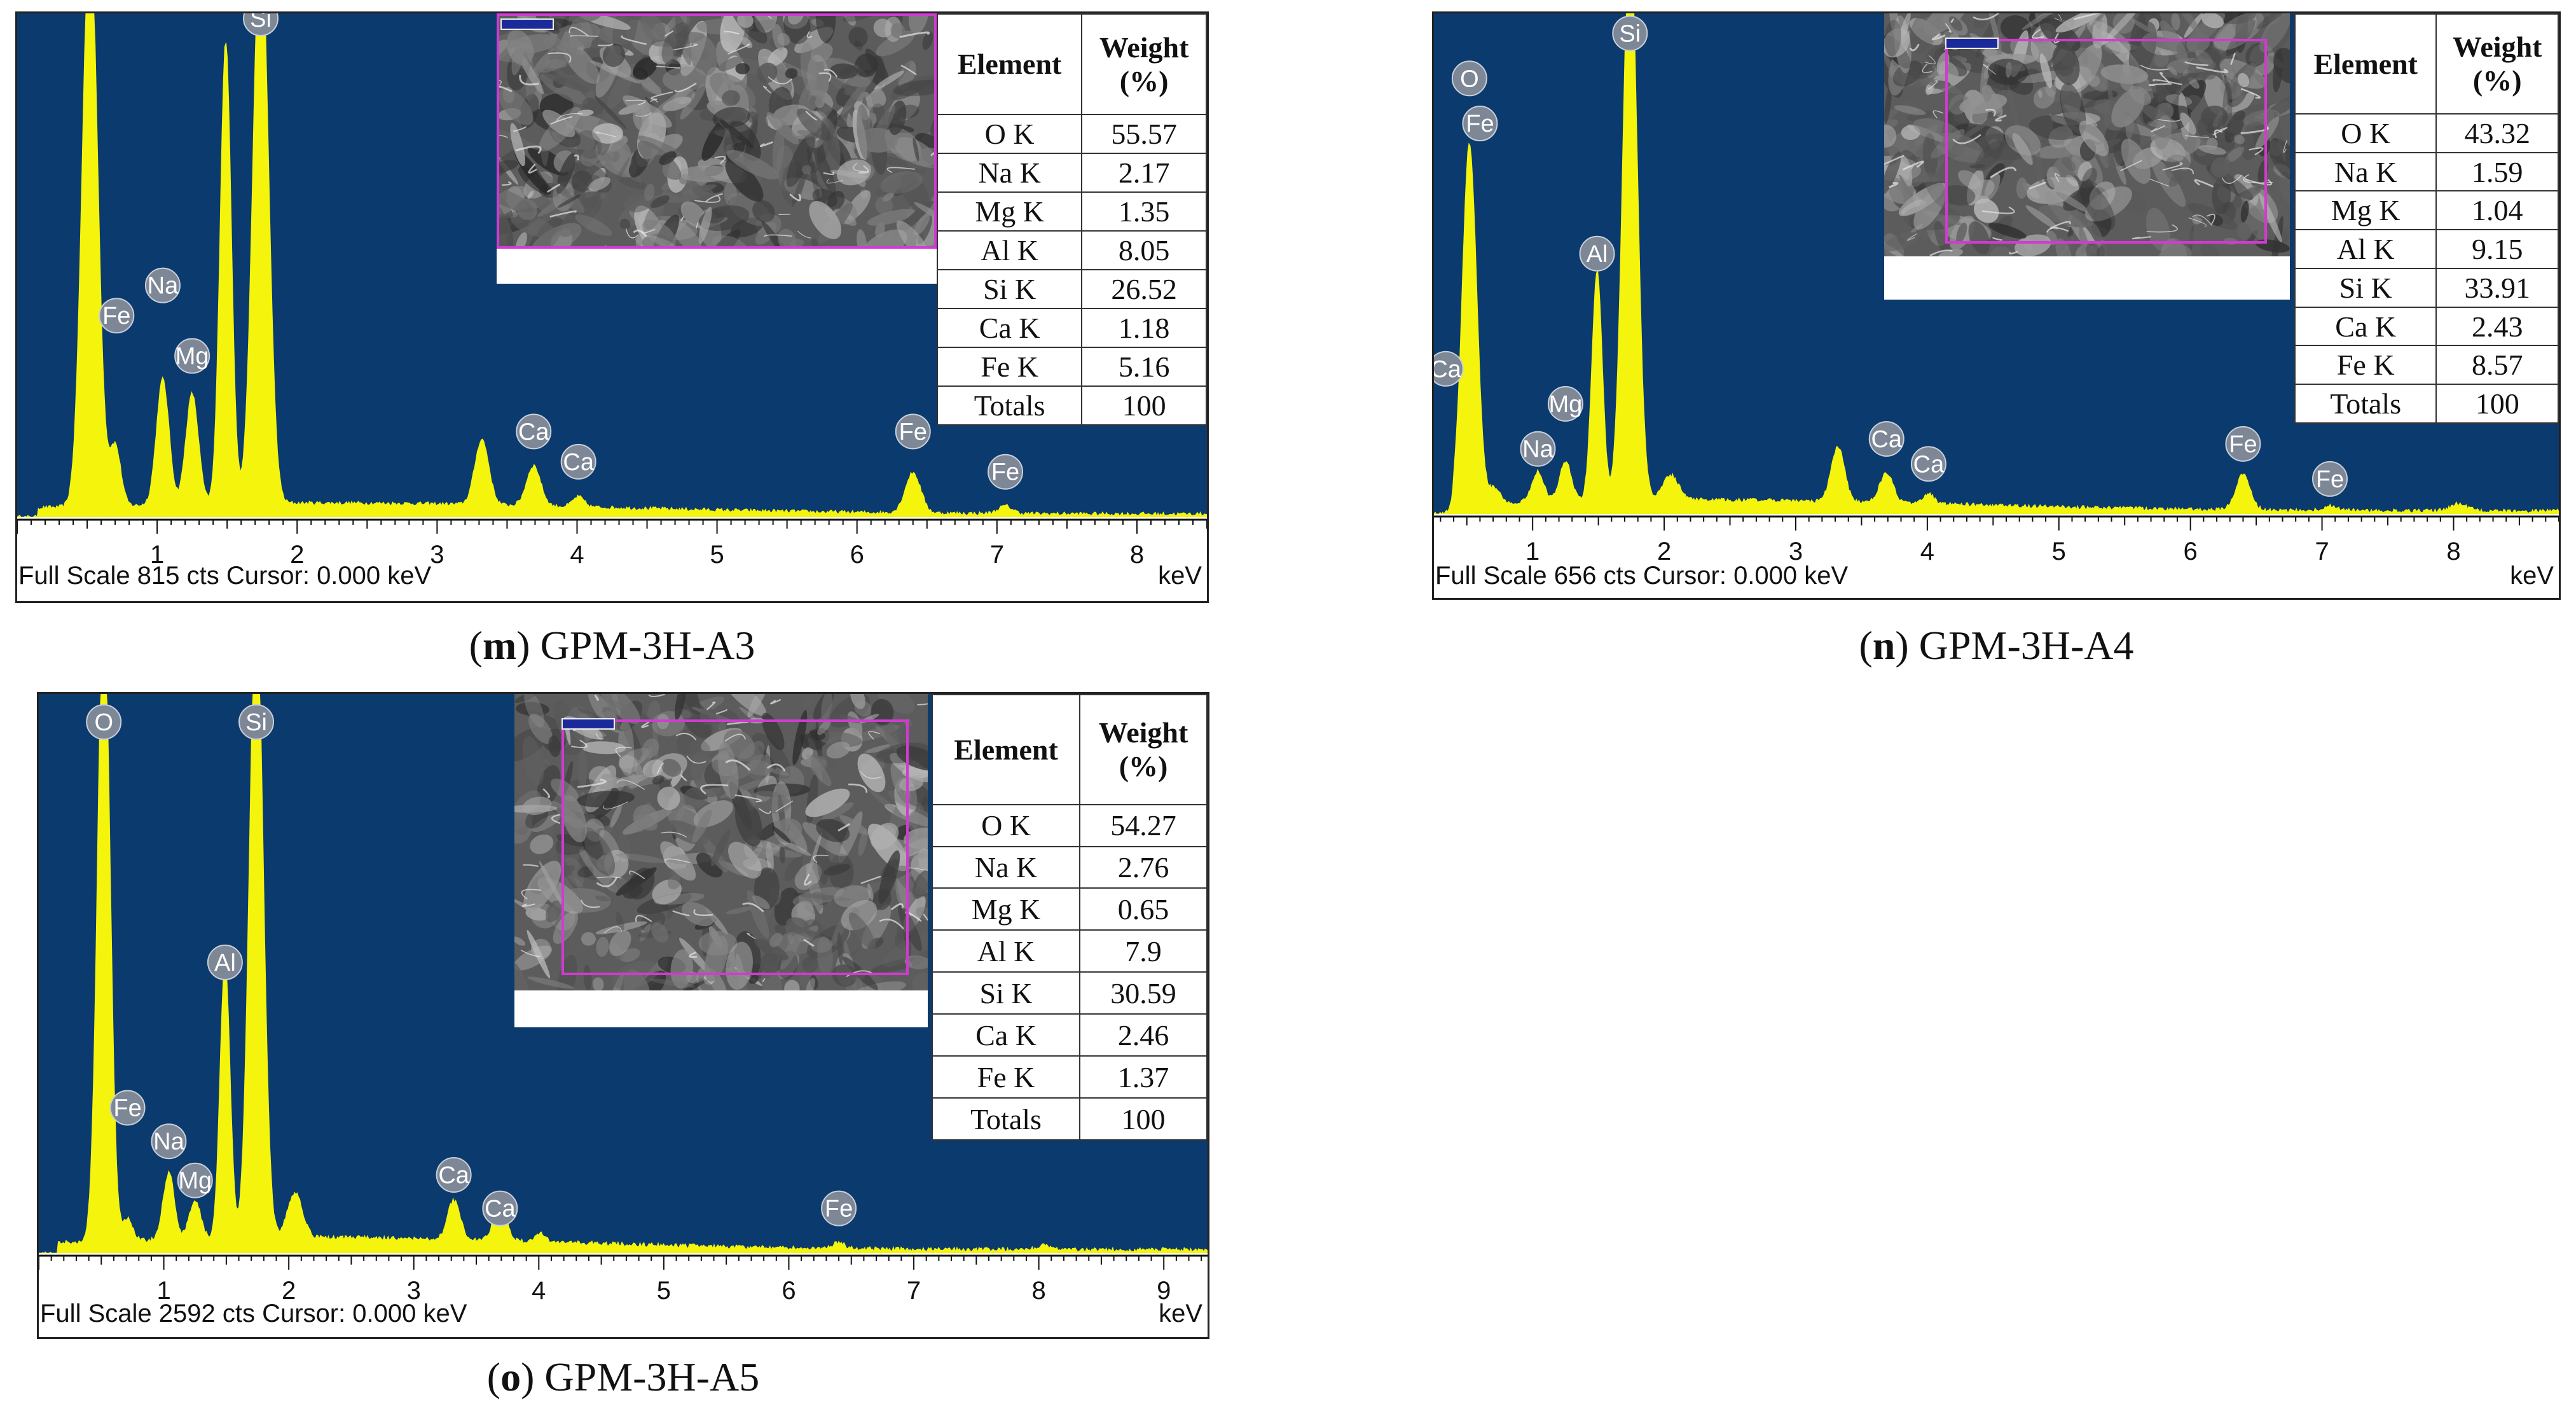  What do you see at coordinates (225, 962) in the screenshot?
I see `peak-label: Al` at bounding box center [225, 962].